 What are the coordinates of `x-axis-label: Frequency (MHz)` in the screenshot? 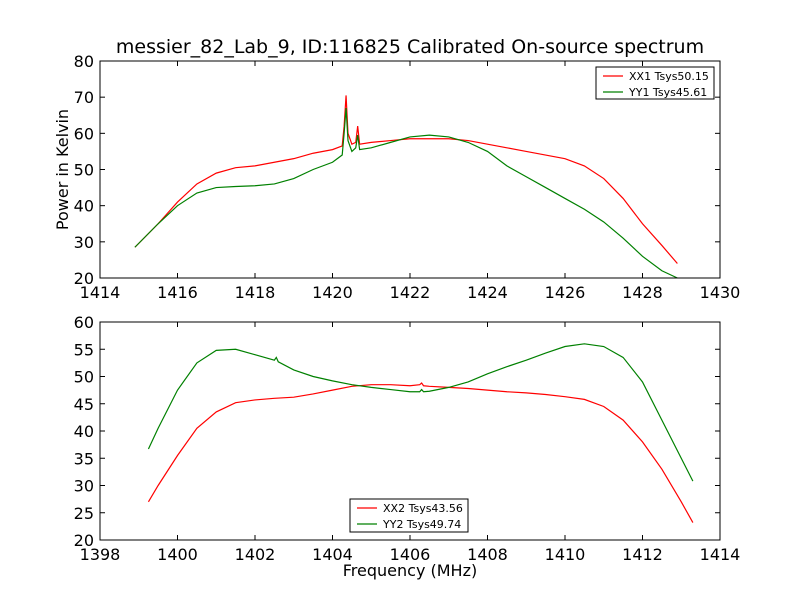 It's located at (410, 570).